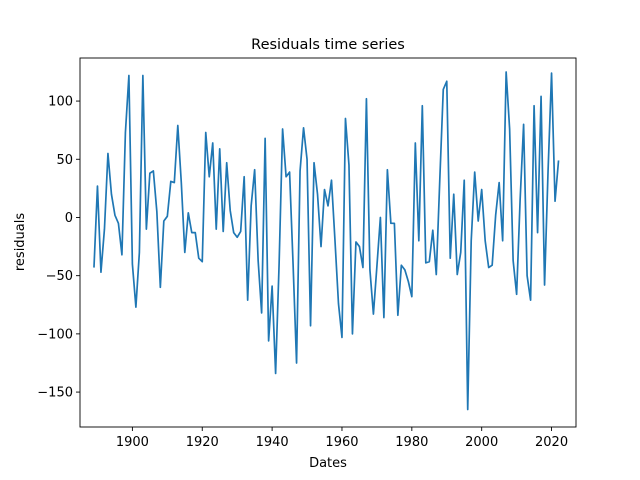  What do you see at coordinates (202, 442) in the screenshot?
I see `x-tick-label: 1920` at bounding box center [202, 442].